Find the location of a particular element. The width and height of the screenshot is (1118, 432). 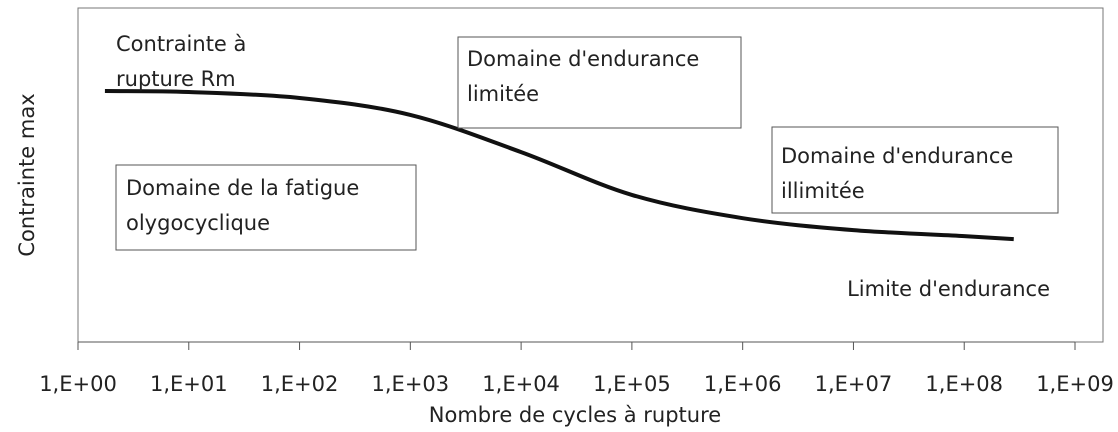

annotation: olygocyclique is located at coordinates (198, 223).